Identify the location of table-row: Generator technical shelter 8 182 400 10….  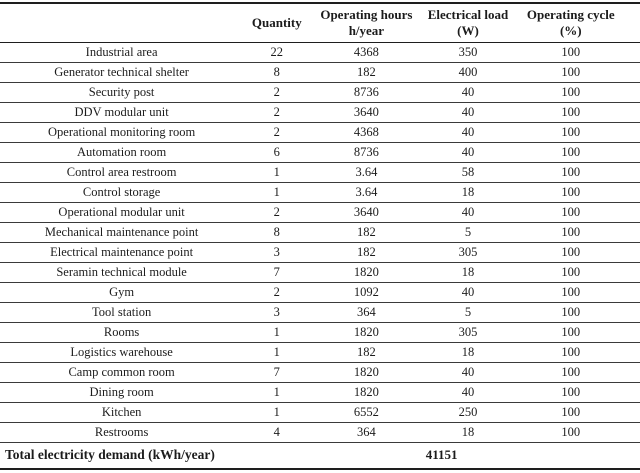
(320, 73).